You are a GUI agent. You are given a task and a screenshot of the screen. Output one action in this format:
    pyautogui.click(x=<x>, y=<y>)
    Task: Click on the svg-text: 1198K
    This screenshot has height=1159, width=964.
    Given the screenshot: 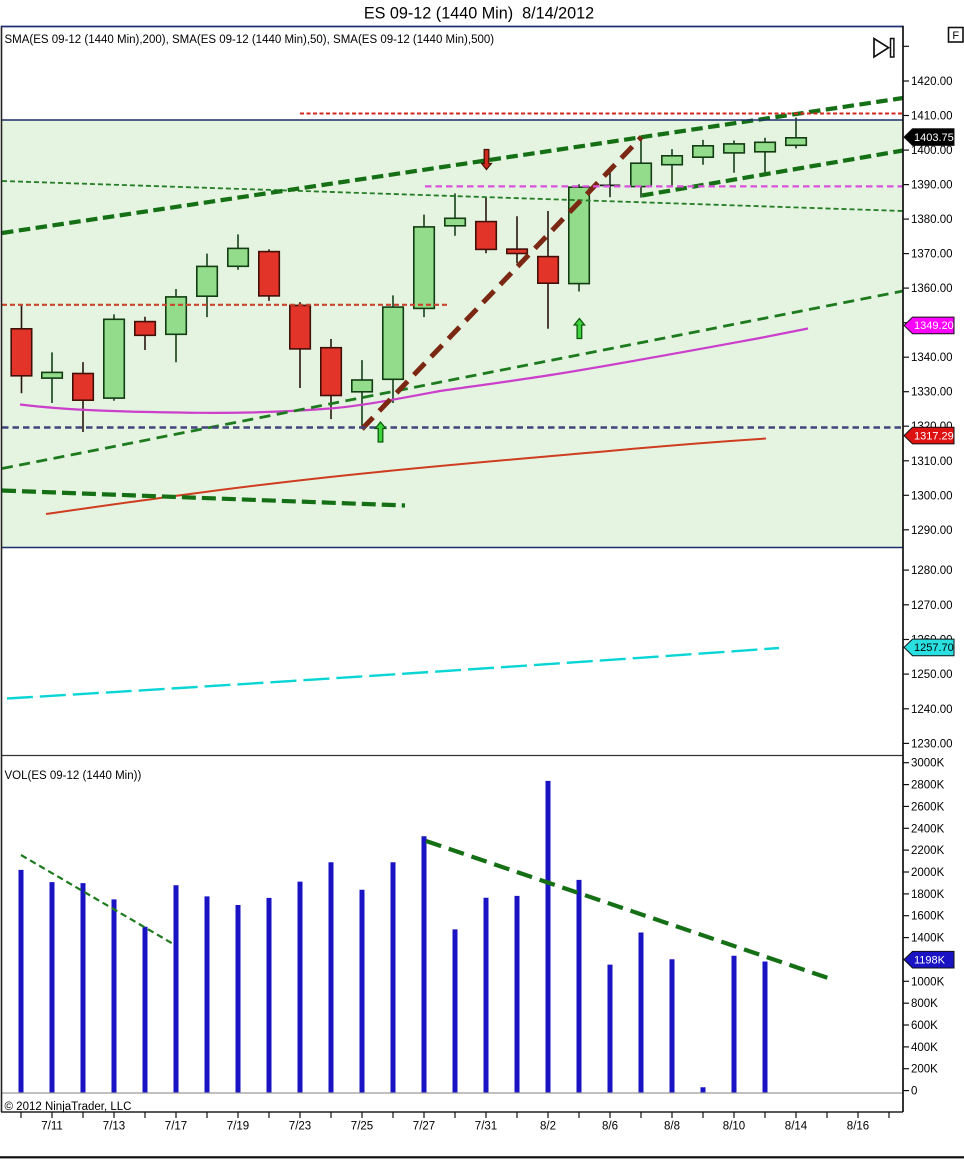 What is the action you would take?
    pyautogui.click(x=930, y=960)
    